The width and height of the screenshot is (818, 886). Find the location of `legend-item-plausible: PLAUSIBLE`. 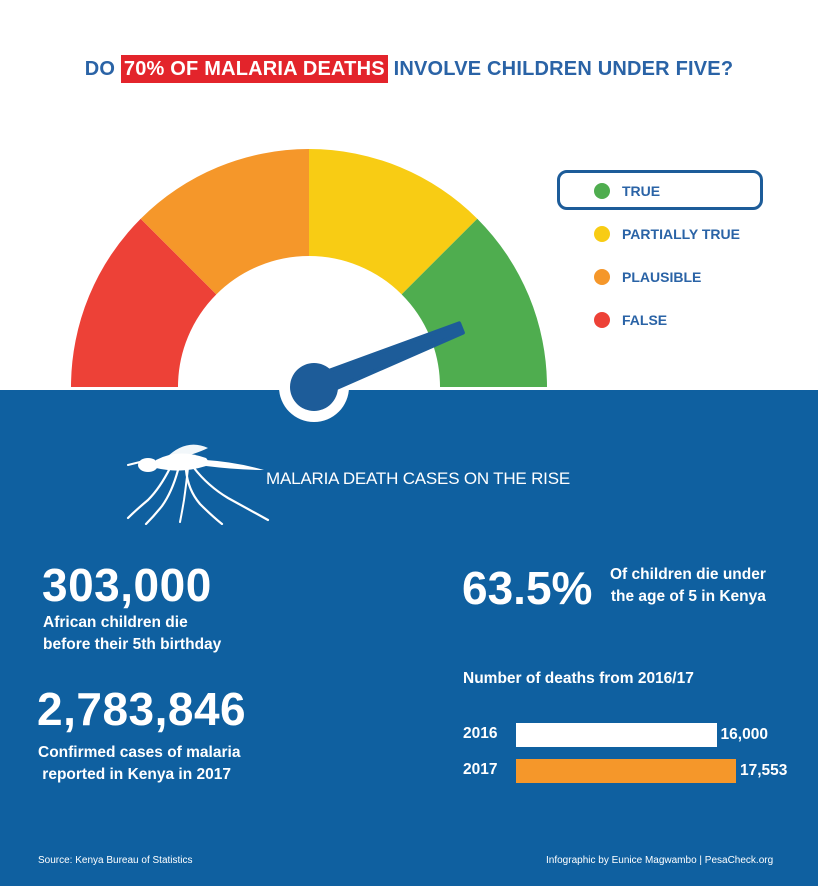

legend-item-plausible: PLAUSIBLE is located at coordinates (647, 277).